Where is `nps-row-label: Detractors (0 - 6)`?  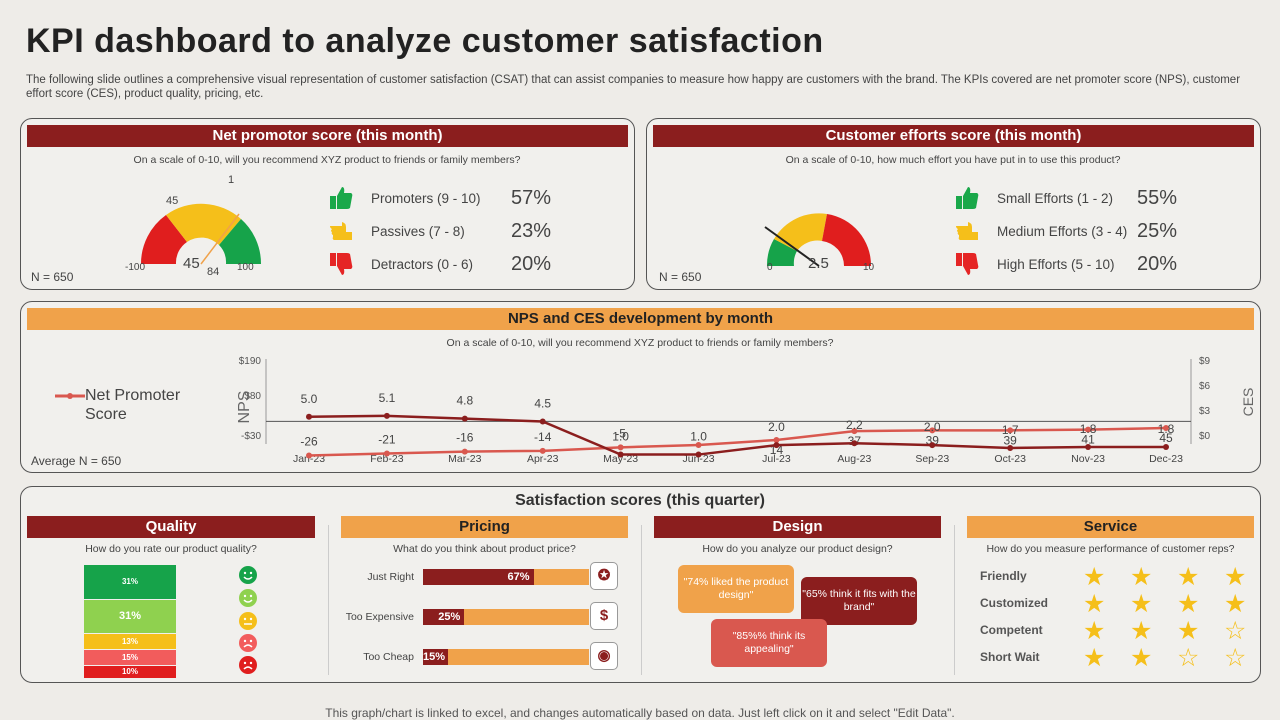 nps-row-label: Detractors (0 - 6) is located at coordinates (422, 264).